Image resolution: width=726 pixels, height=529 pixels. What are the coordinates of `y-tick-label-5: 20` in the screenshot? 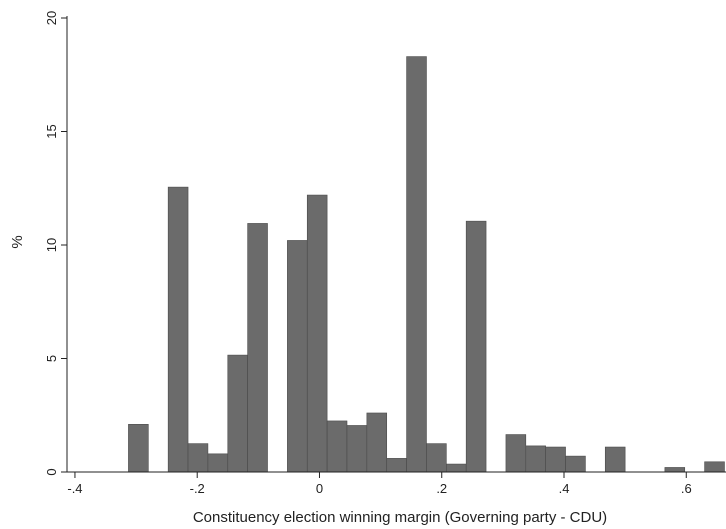 It's located at (51, 18).